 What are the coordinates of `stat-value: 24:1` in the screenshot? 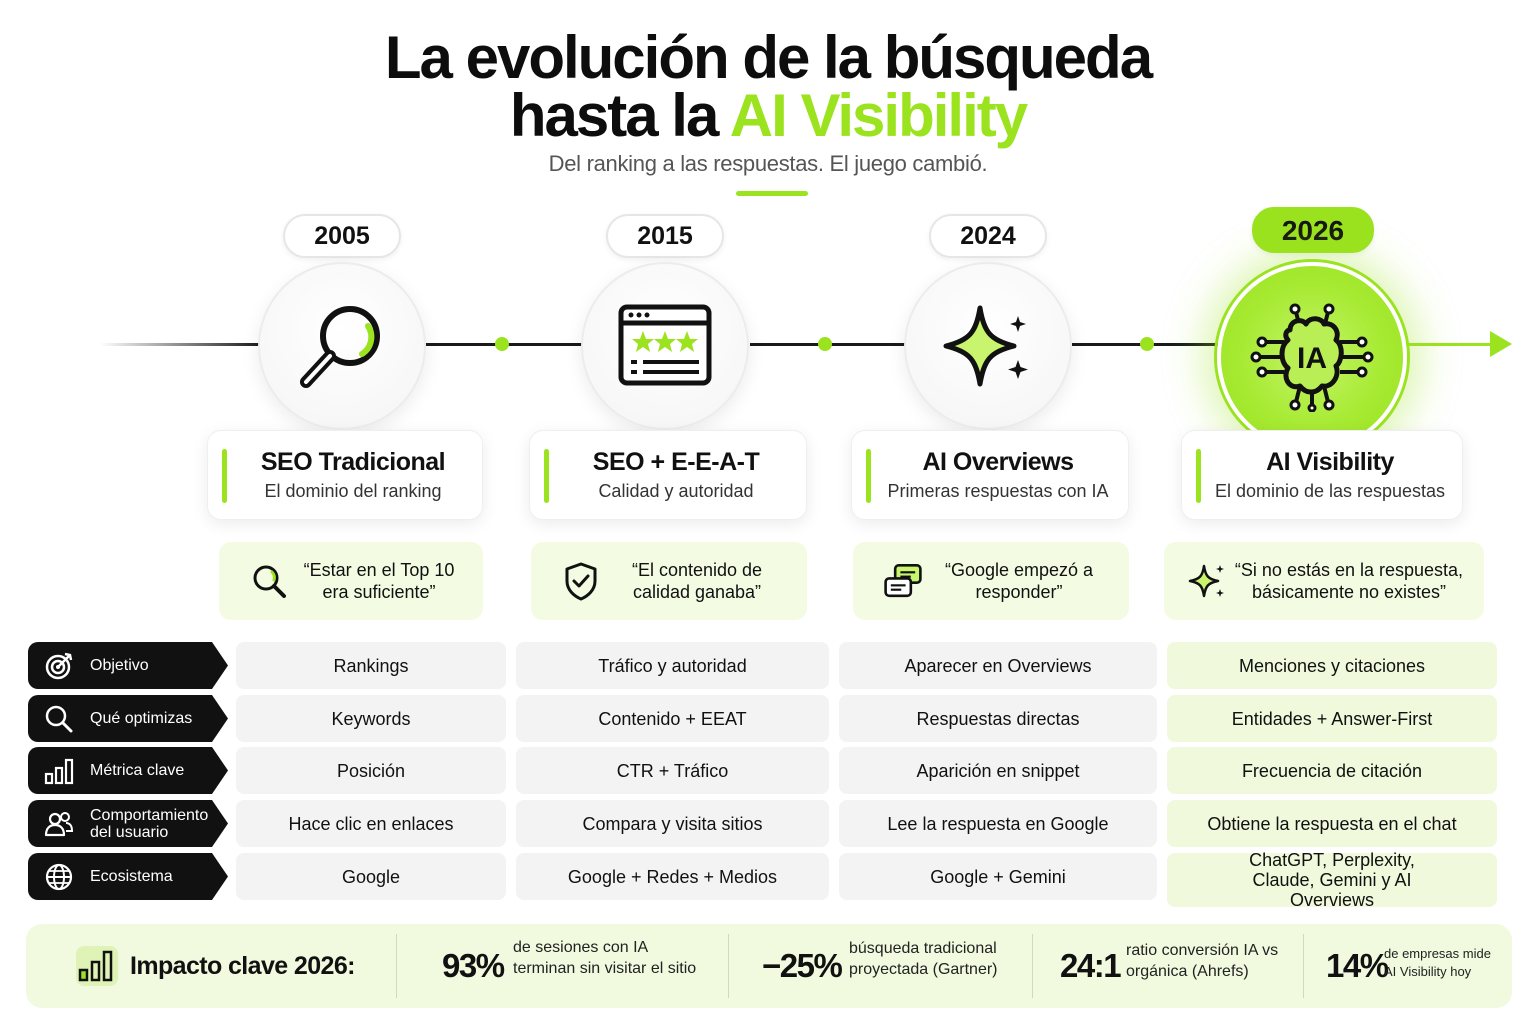 It's located at (1091, 965).